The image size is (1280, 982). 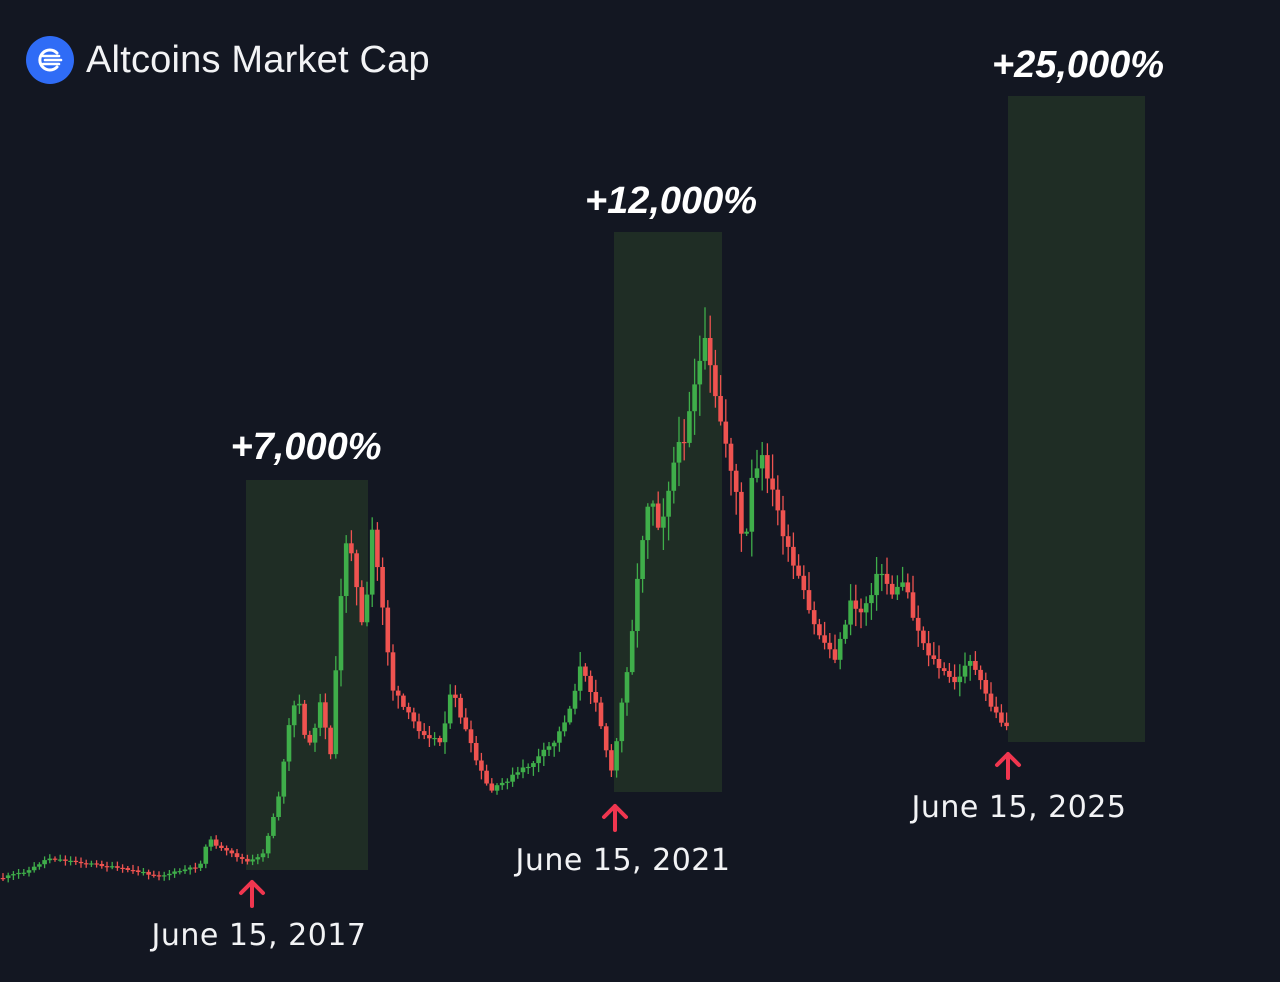 I want to click on range-box-2017, so click(x=307, y=675).